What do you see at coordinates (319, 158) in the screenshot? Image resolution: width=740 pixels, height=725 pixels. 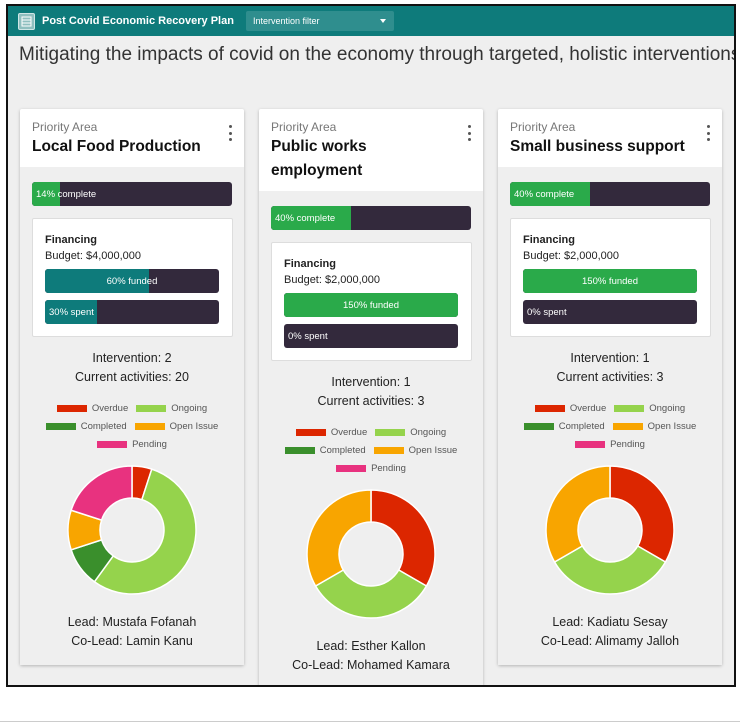 I see `card-title: Public works employment` at bounding box center [319, 158].